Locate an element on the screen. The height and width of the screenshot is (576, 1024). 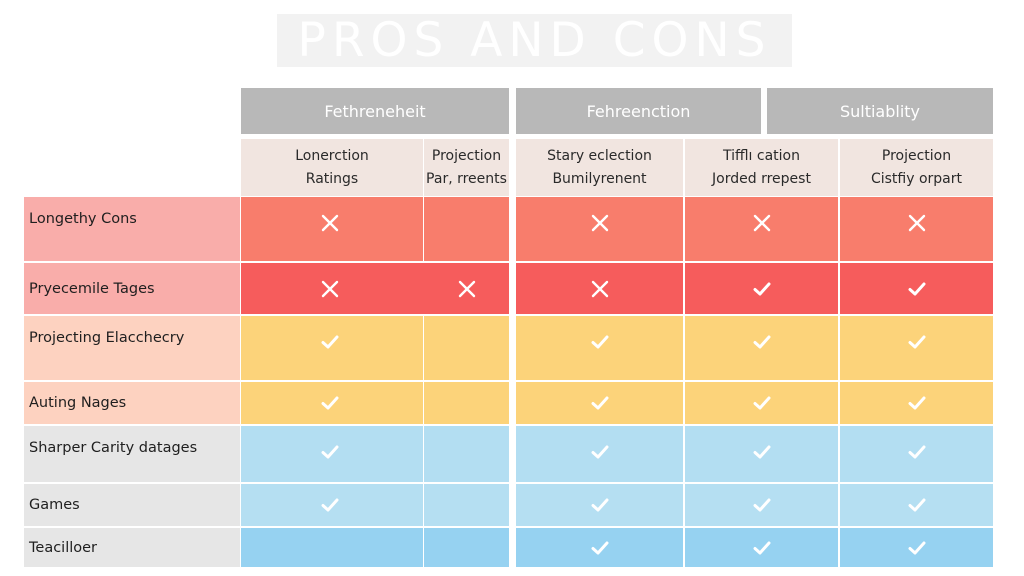
group-header-2: Fehreenction is located at coordinates (638, 111).